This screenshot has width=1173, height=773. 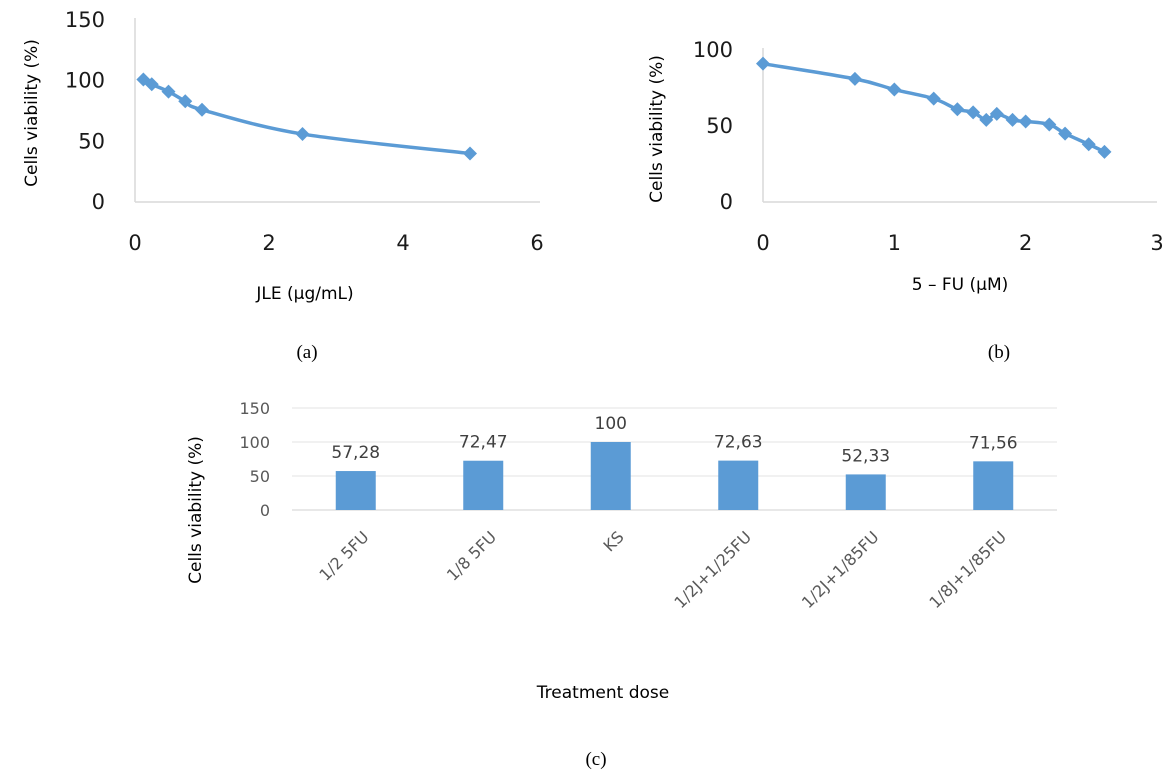 What do you see at coordinates (719, 126) in the screenshot?
I see `panel-b-y-tick-label: 50` at bounding box center [719, 126].